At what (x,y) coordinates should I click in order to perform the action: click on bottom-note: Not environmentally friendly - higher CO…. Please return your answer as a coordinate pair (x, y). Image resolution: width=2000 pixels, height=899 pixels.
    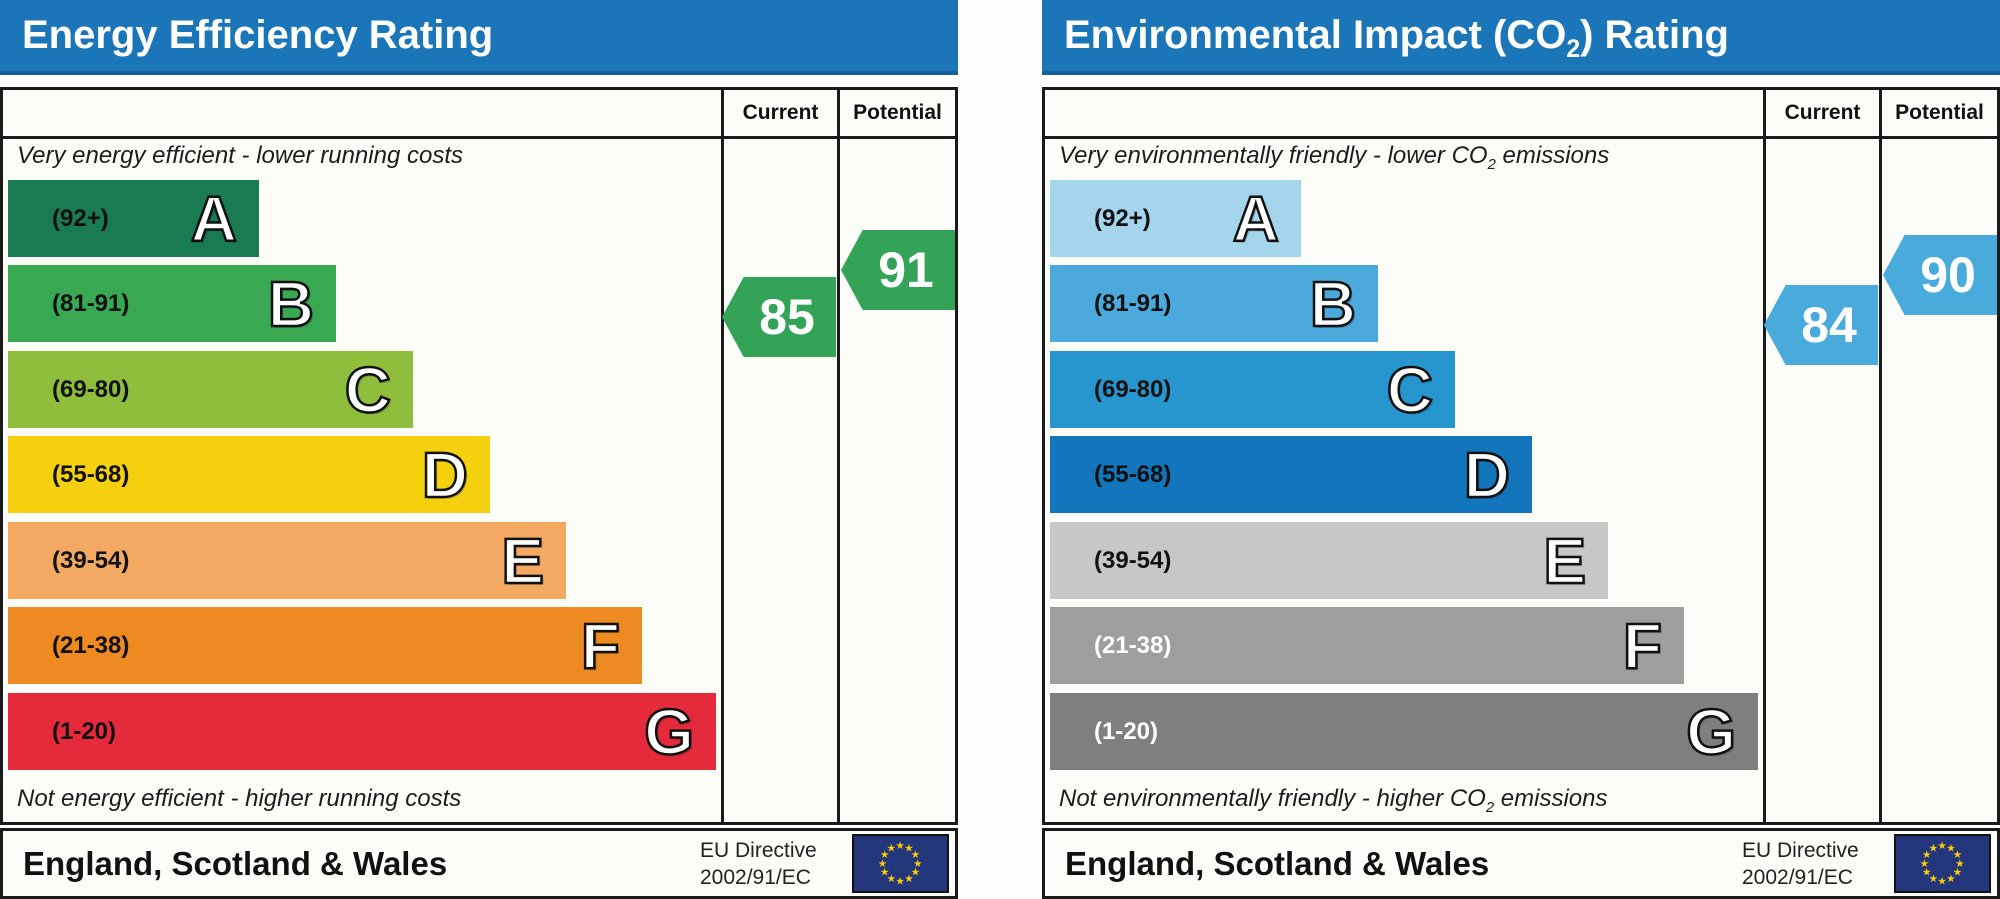
    Looking at the image, I should click on (1333, 800).